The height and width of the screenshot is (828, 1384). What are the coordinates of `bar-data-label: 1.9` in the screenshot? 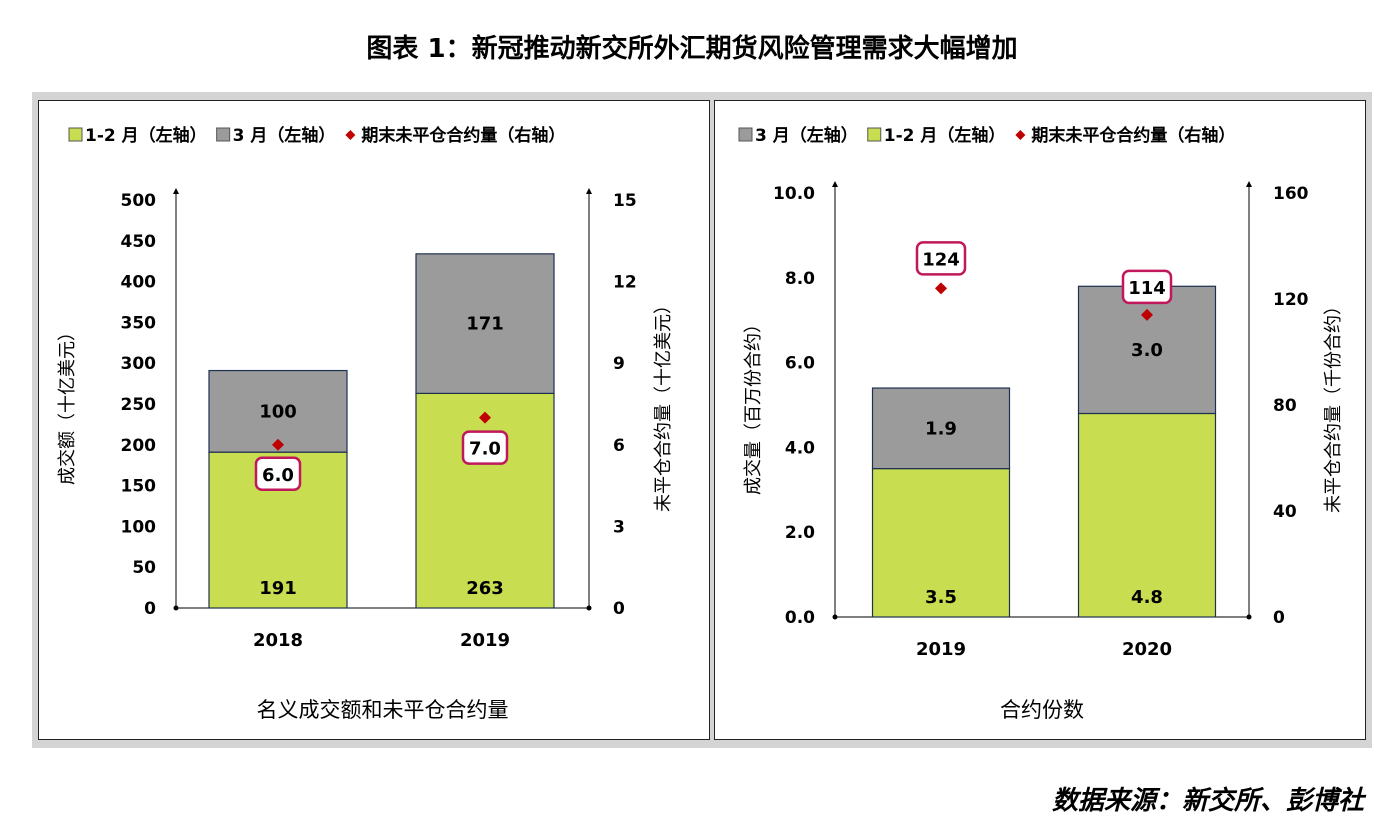 It's located at (941, 428).